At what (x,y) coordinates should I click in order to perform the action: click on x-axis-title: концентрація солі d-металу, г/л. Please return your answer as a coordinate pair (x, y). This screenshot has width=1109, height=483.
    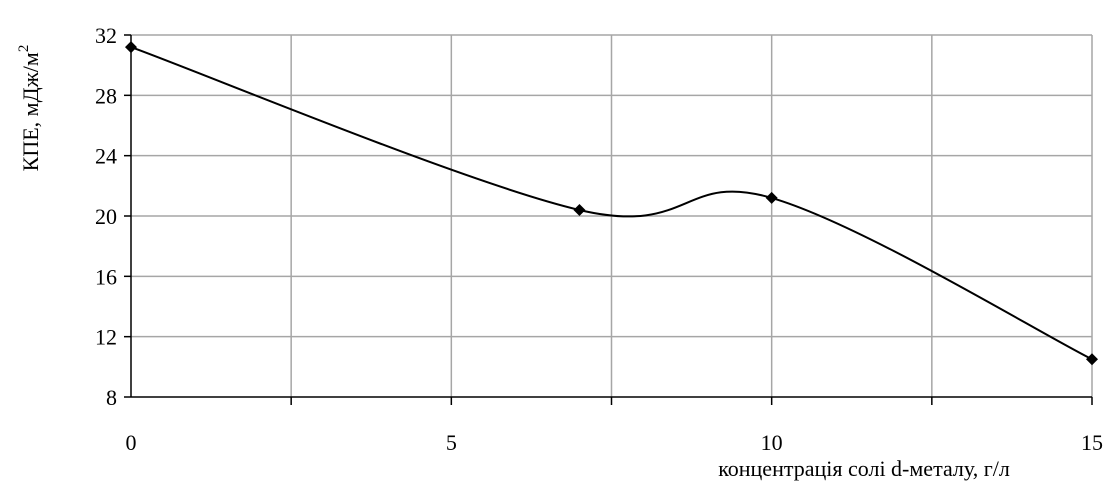
    Looking at the image, I should click on (864, 468).